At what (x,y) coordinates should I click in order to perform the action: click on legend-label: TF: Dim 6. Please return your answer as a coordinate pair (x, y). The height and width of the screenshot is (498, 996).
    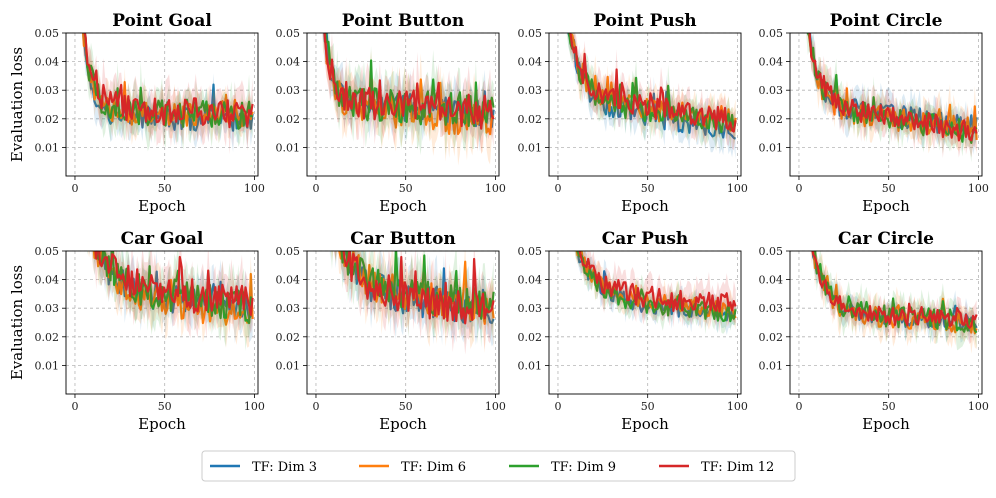
    Looking at the image, I should click on (433, 467).